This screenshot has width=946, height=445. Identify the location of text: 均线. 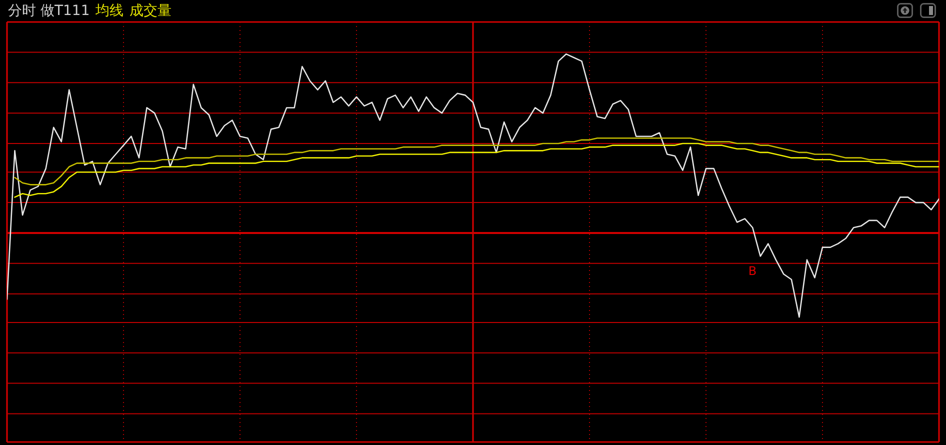
(110, 11).